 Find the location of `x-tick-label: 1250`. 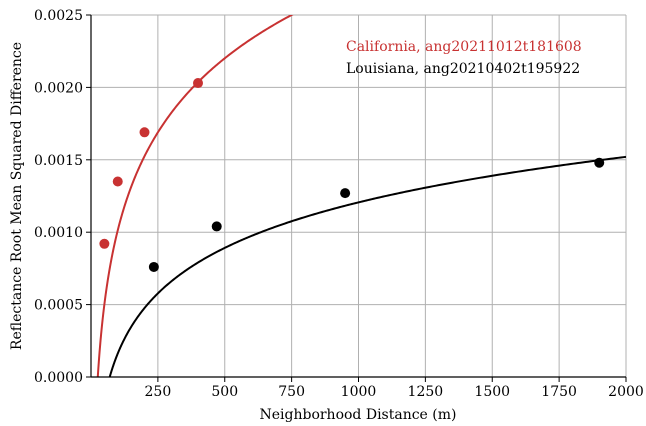

x-tick-label: 1250 is located at coordinates (426, 392).